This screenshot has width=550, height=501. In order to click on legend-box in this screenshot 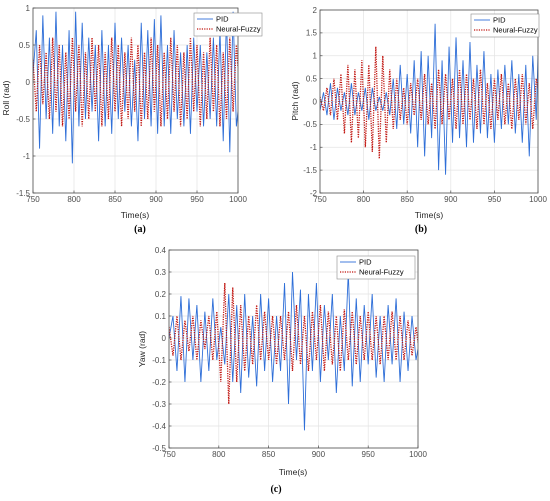, I will do `click(376, 267)`.